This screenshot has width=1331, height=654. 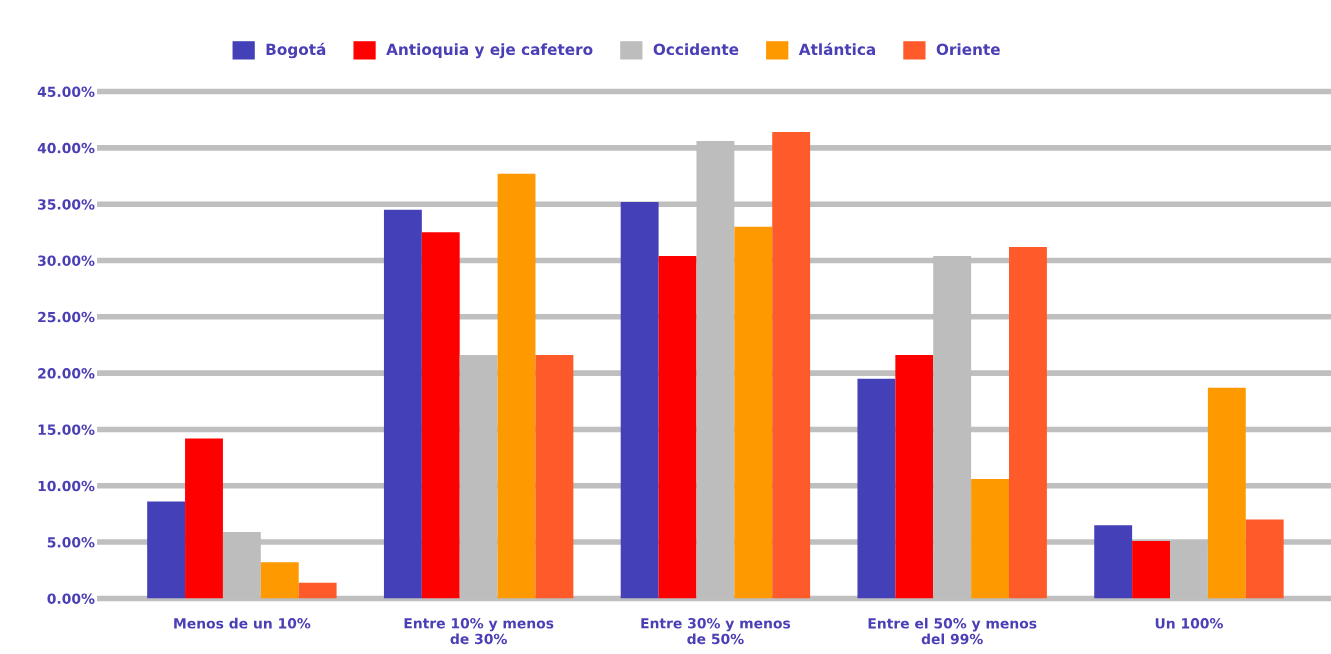 I want to click on y-tick-label: 35.00%, so click(x=66, y=204).